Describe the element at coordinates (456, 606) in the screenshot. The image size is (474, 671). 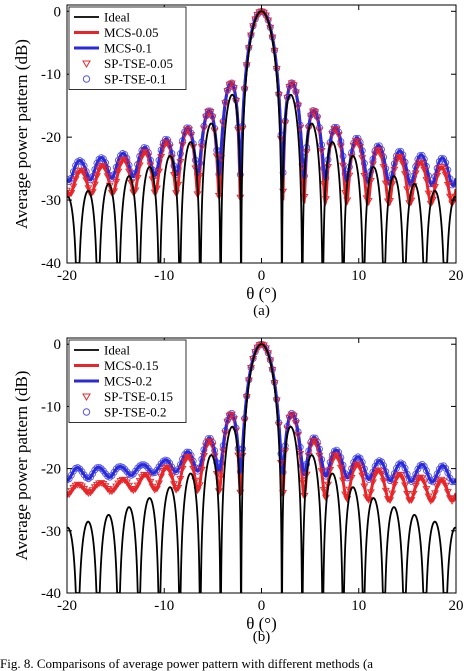
I see `x-tick-label-4: 20` at that location.